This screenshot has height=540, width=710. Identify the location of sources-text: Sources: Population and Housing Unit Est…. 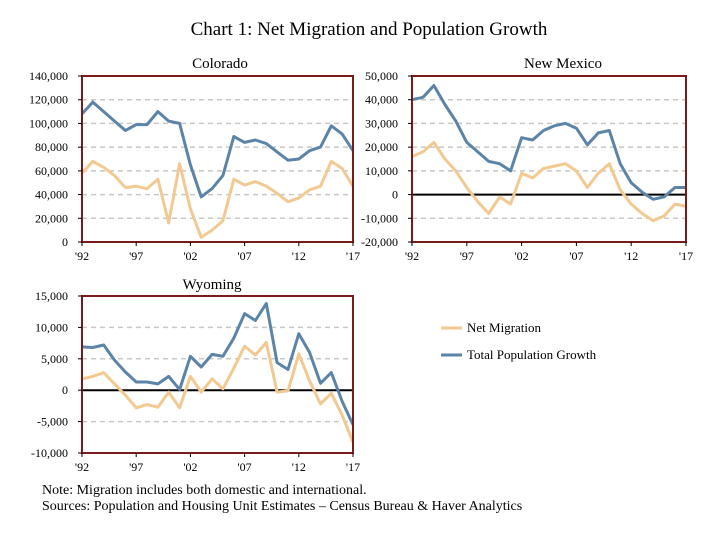
(282, 506).